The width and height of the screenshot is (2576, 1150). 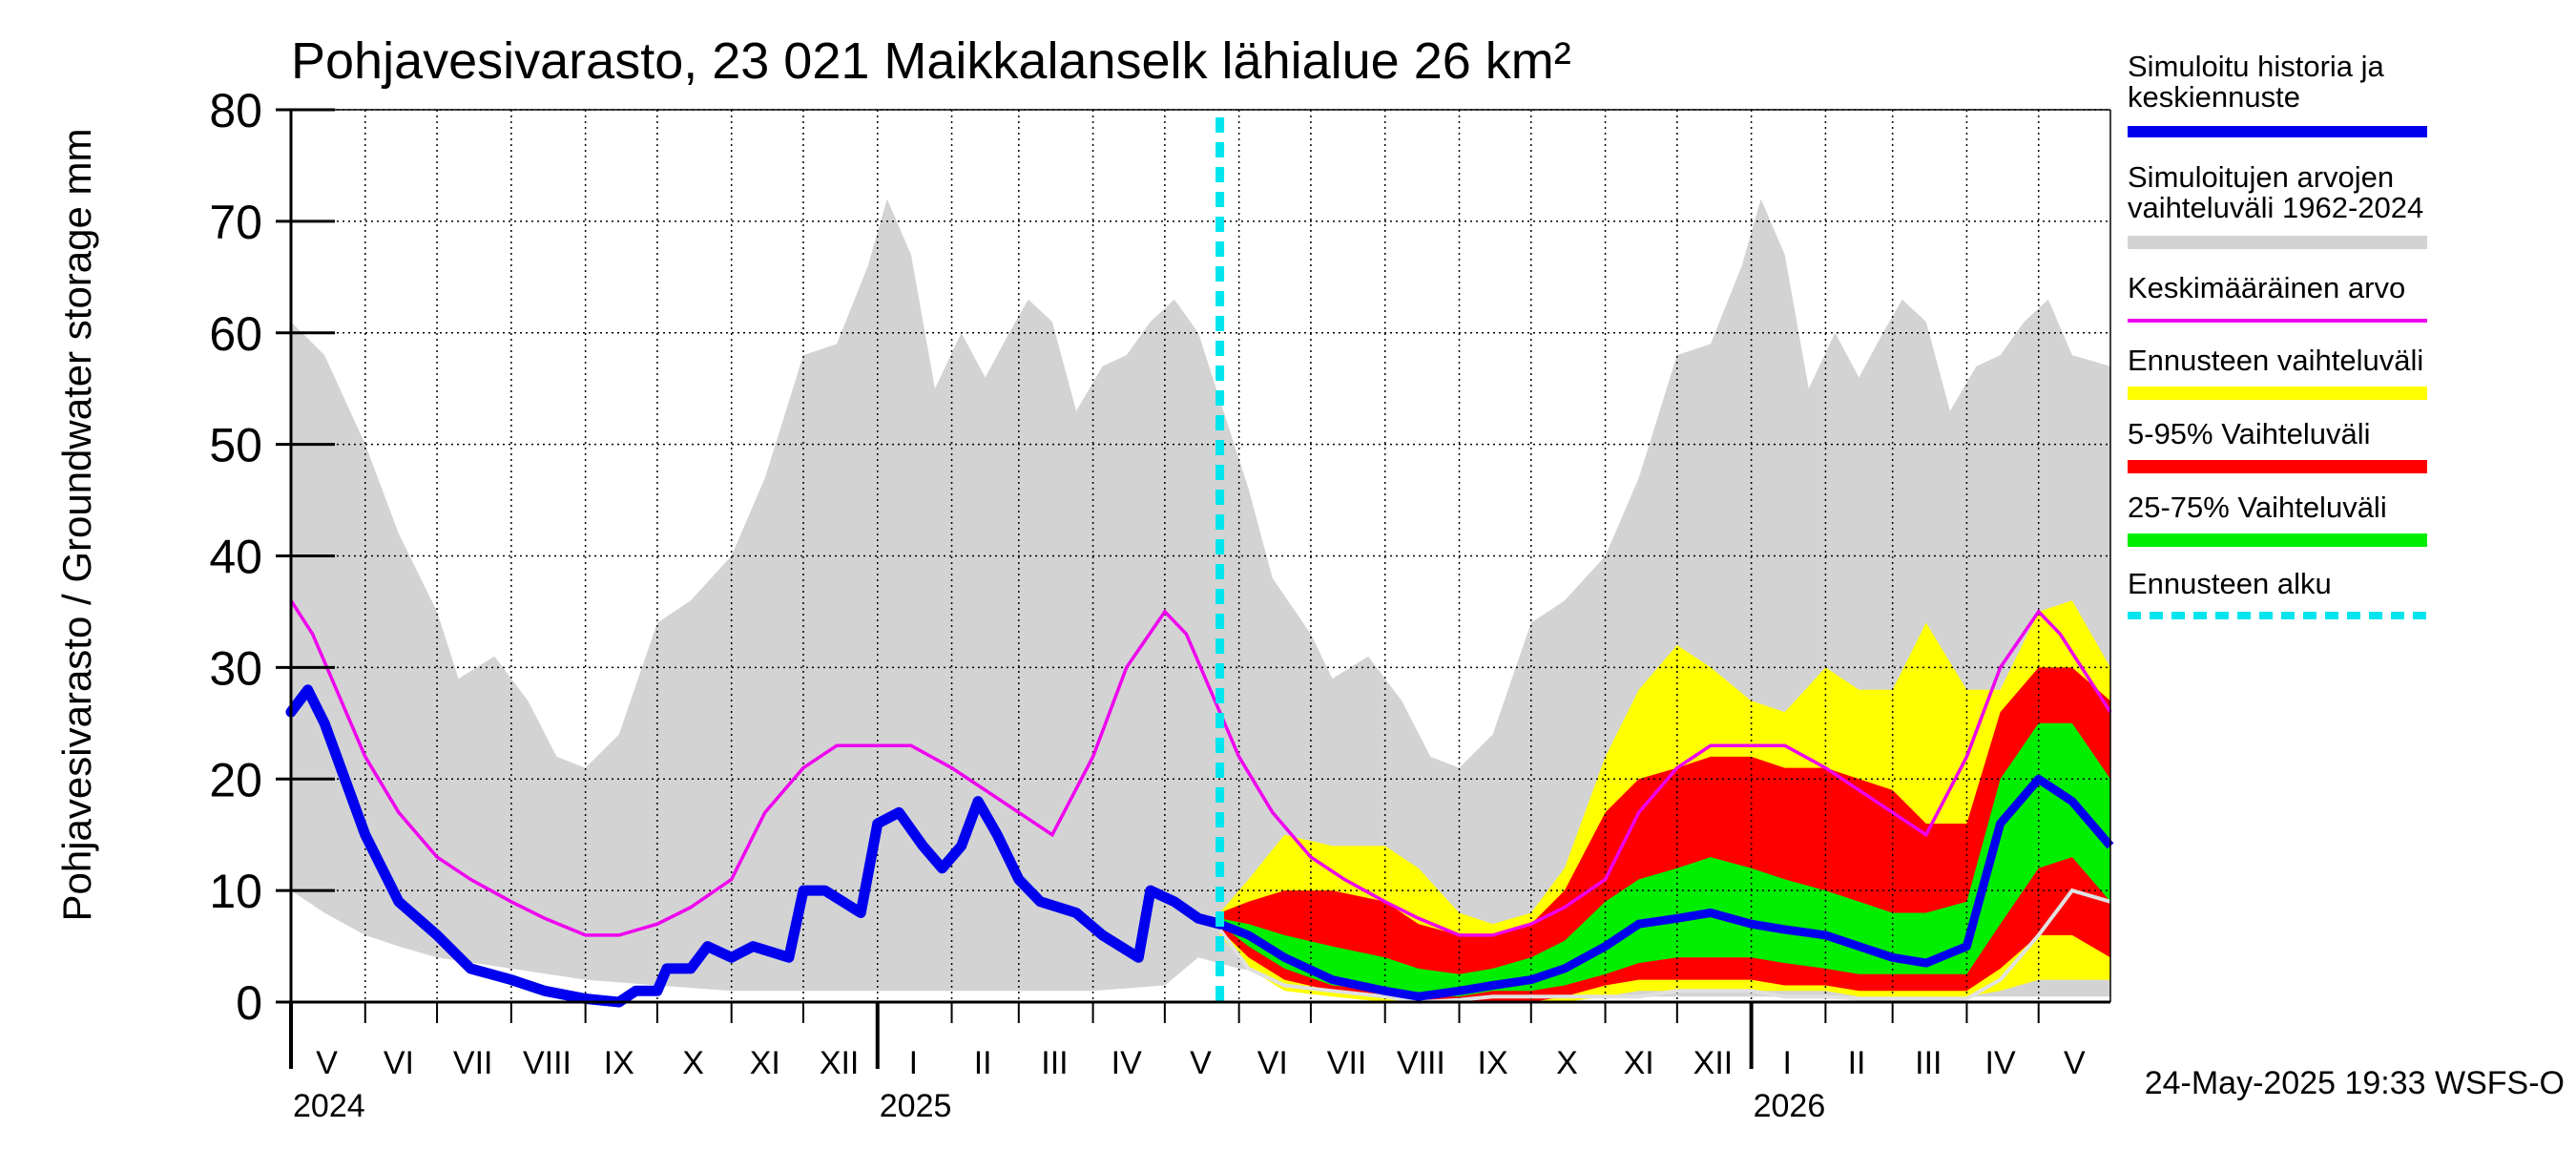 I want to click on y-tick-label: 10, so click(x=235, y=891).